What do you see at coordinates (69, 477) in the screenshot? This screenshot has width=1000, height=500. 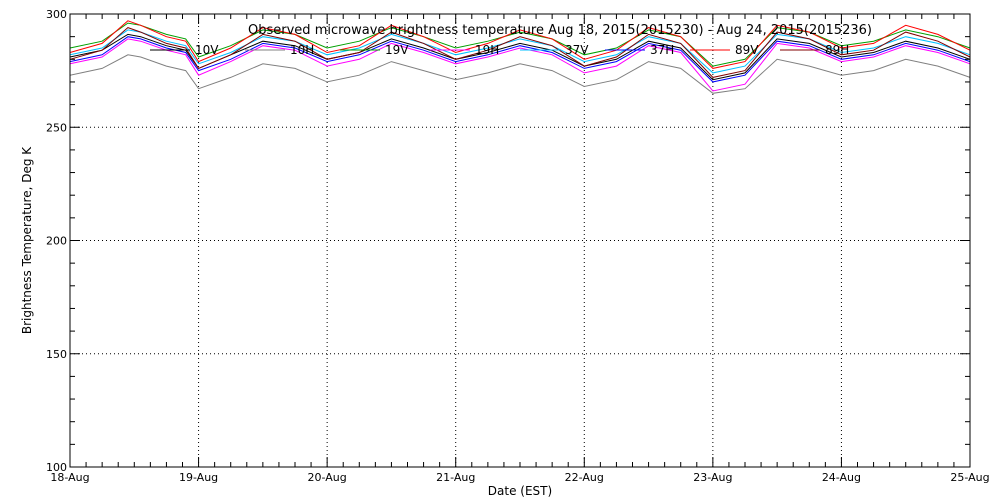 I see `x-tick-label: 18-Aug` at bounding box center [69, 477].